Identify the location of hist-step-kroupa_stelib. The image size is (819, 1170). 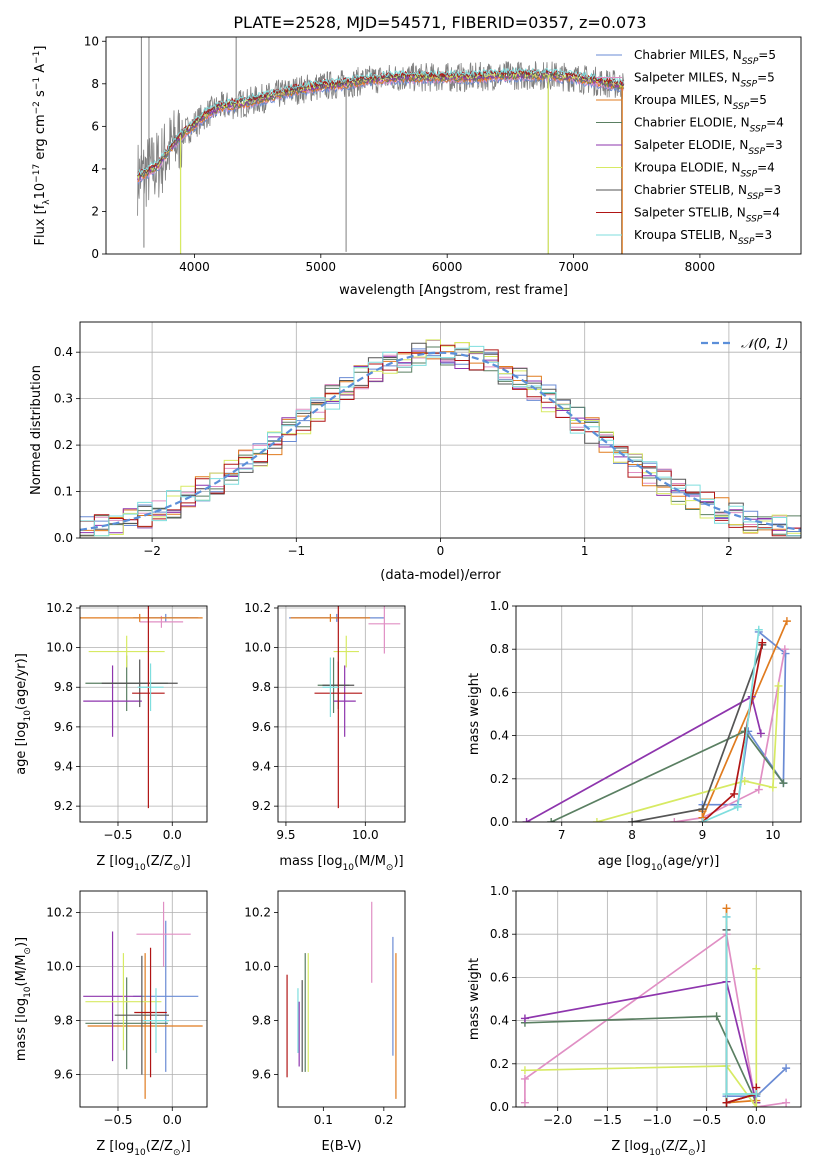
(440, 441).